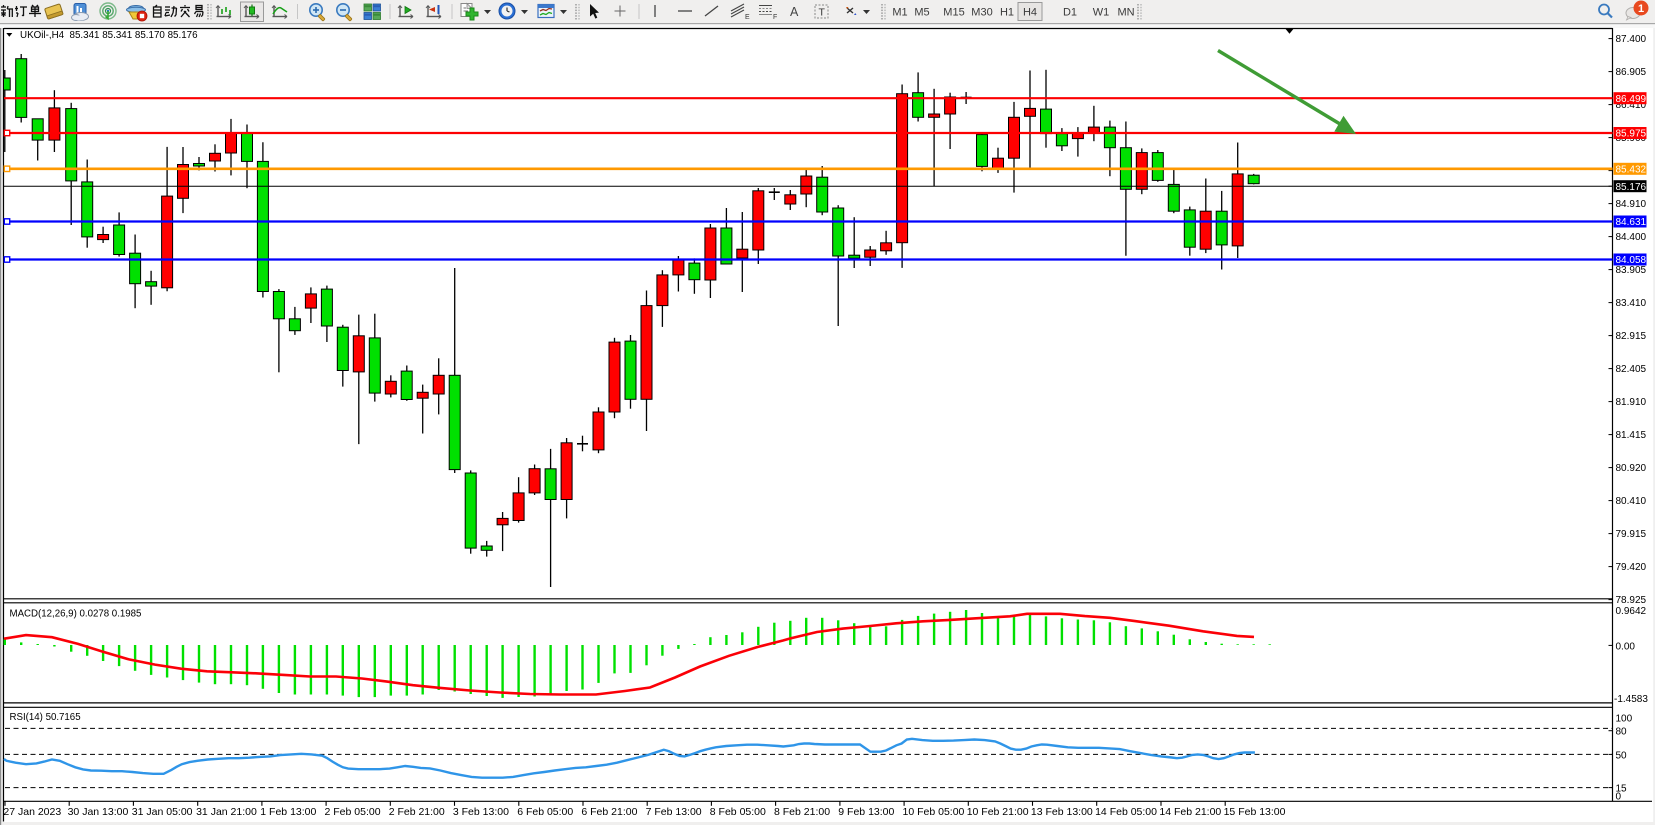  Describe the element at coordinates (1631, 170) in the screenshot. I see `svg-text: 85.432` at that location.